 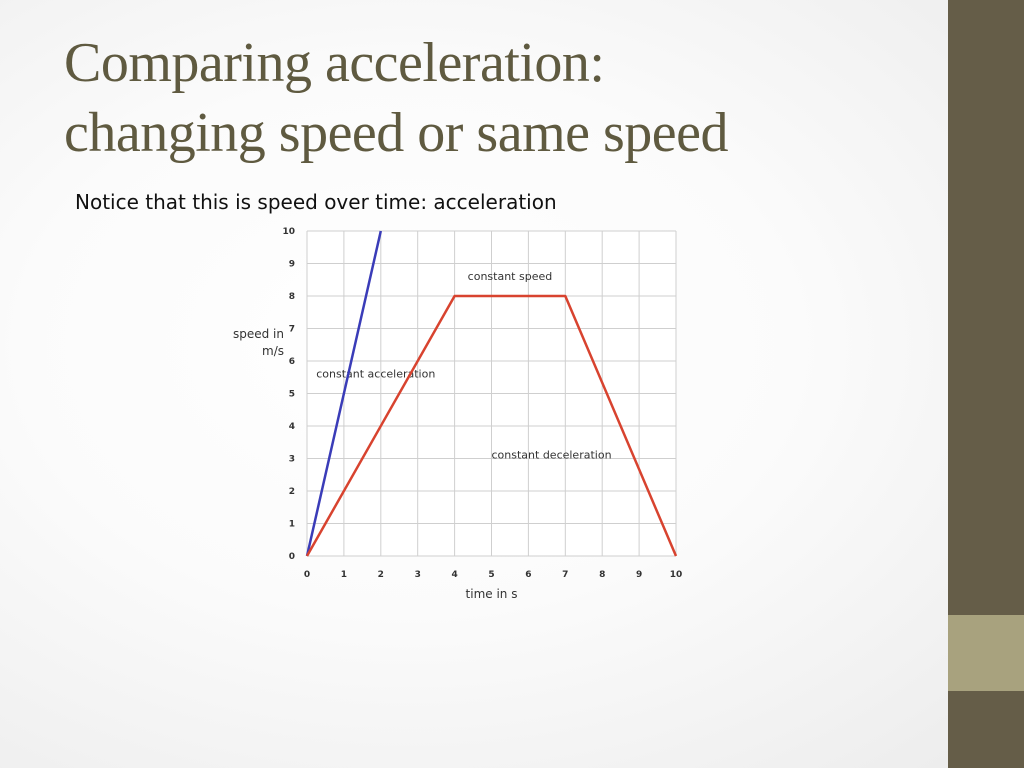 What do you see at coordinates (292, 492) in the screenshot?
I see `y-tick-label: 2` at bounding box center [292, 492].